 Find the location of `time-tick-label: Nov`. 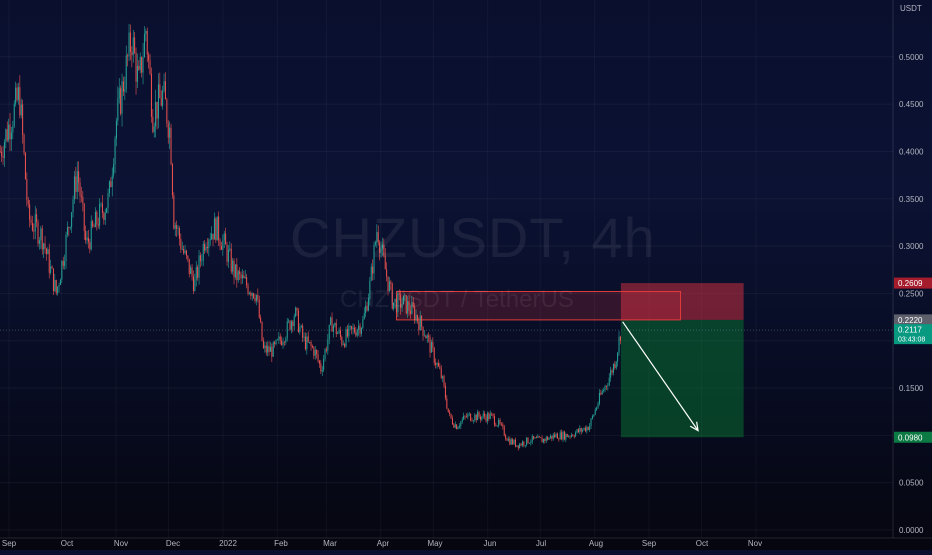

time-tick-label: Nov is located at coordinates (755, 543).